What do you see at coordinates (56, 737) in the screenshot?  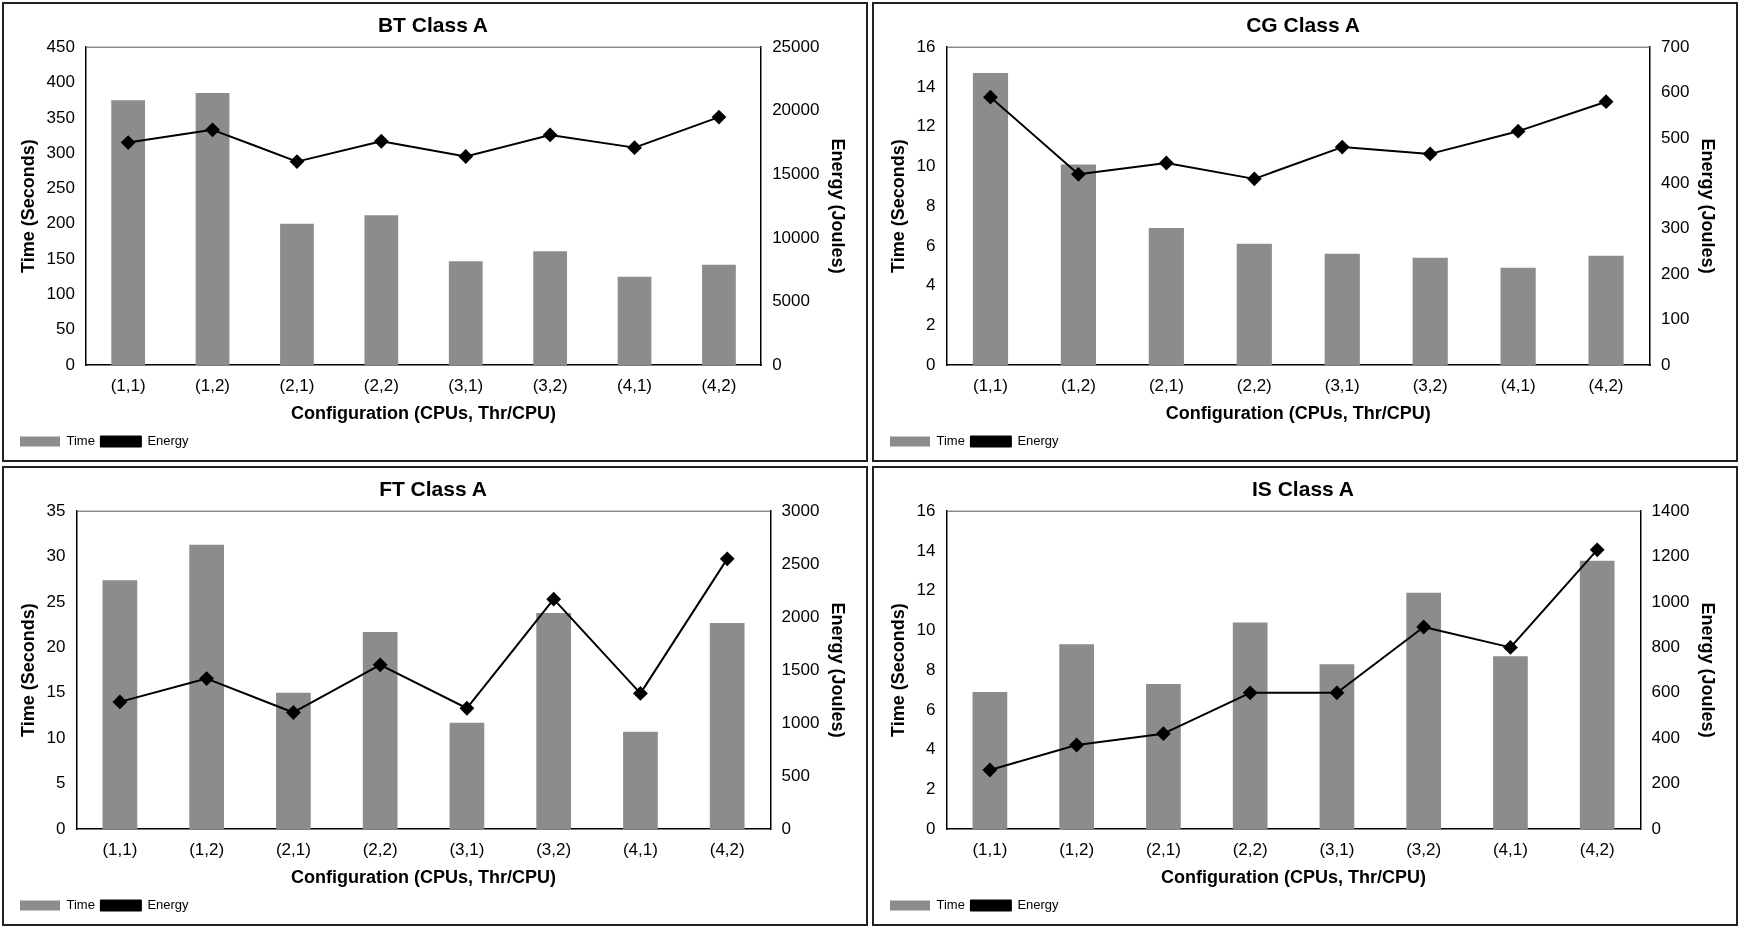 I see `y-tick-label: 10` at bounding box center [56, 737].